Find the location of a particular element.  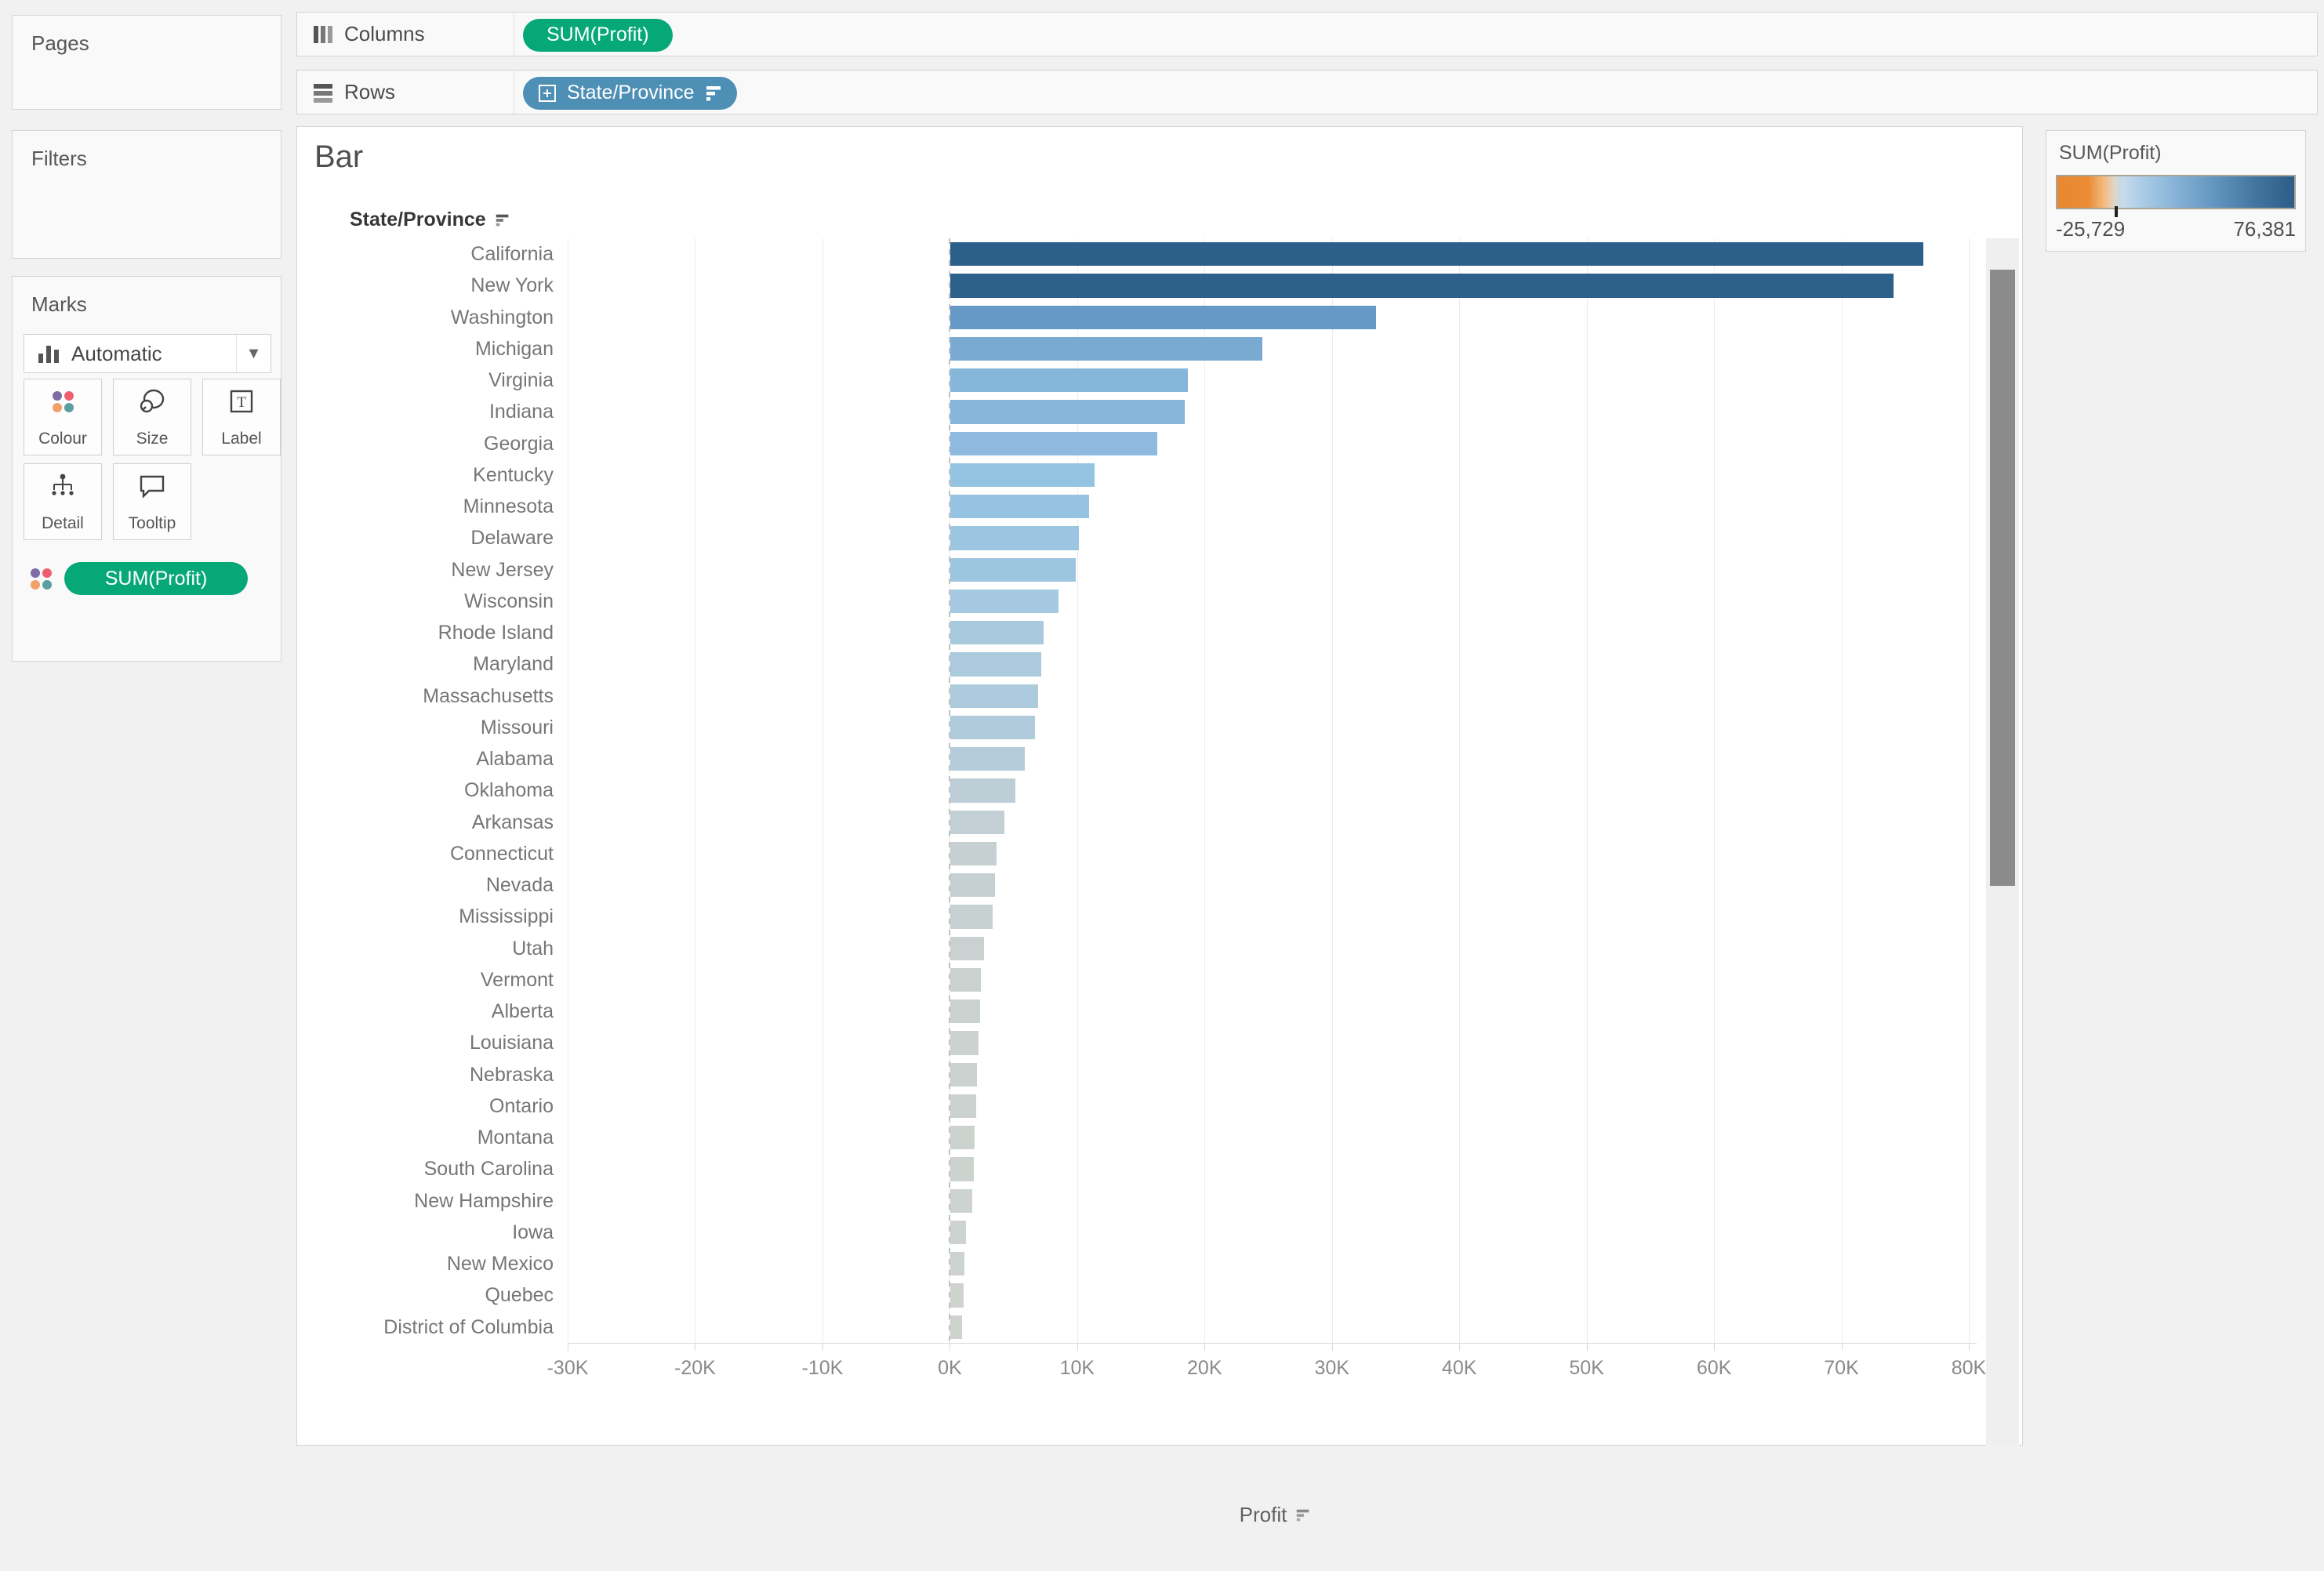

bar-alberta is located at coordinates (965, 1012).